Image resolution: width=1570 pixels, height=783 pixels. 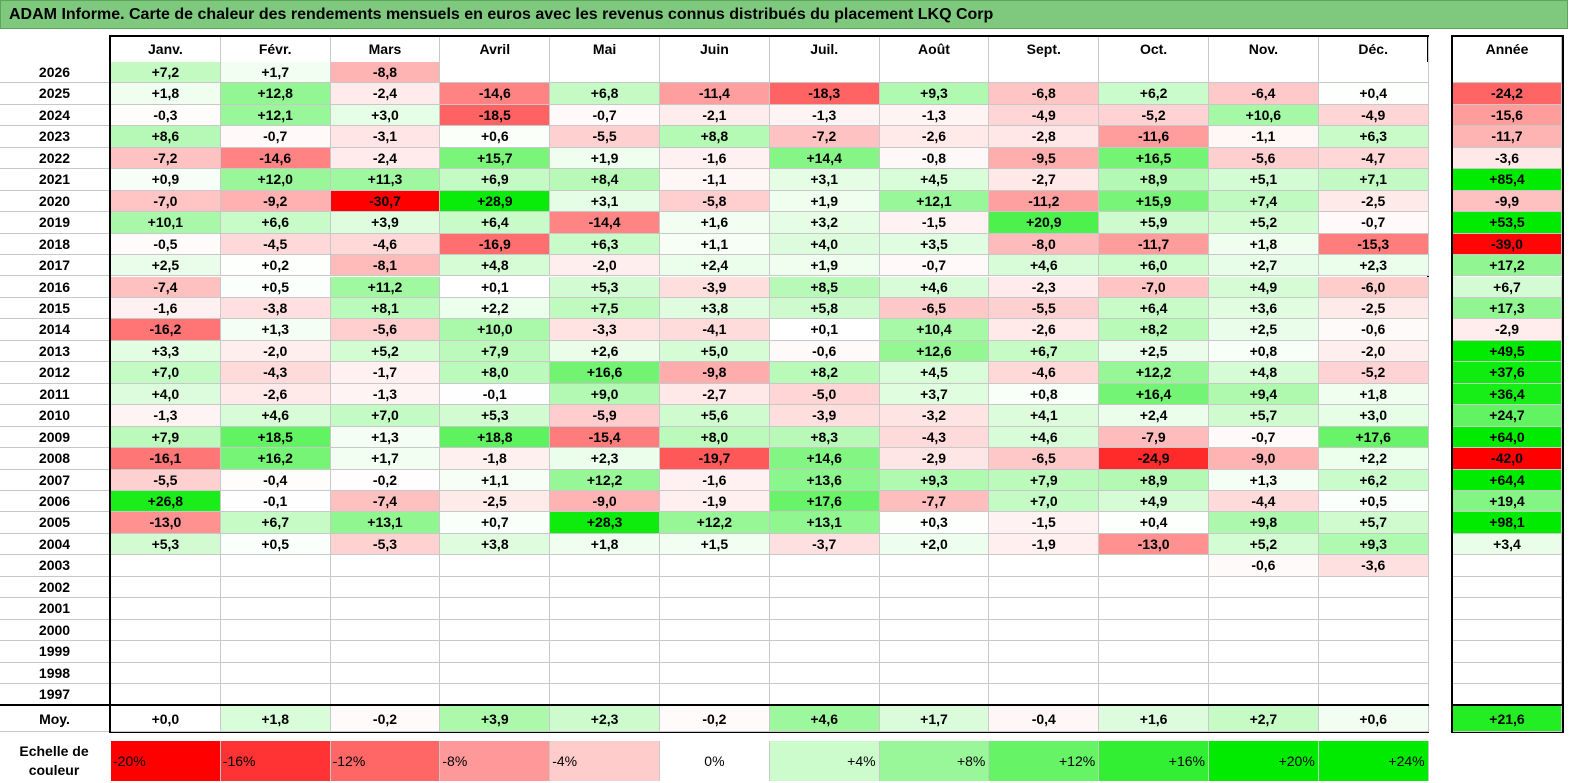 I want to click on heatmap-cell: -3,1, so click(x=385, y=137).